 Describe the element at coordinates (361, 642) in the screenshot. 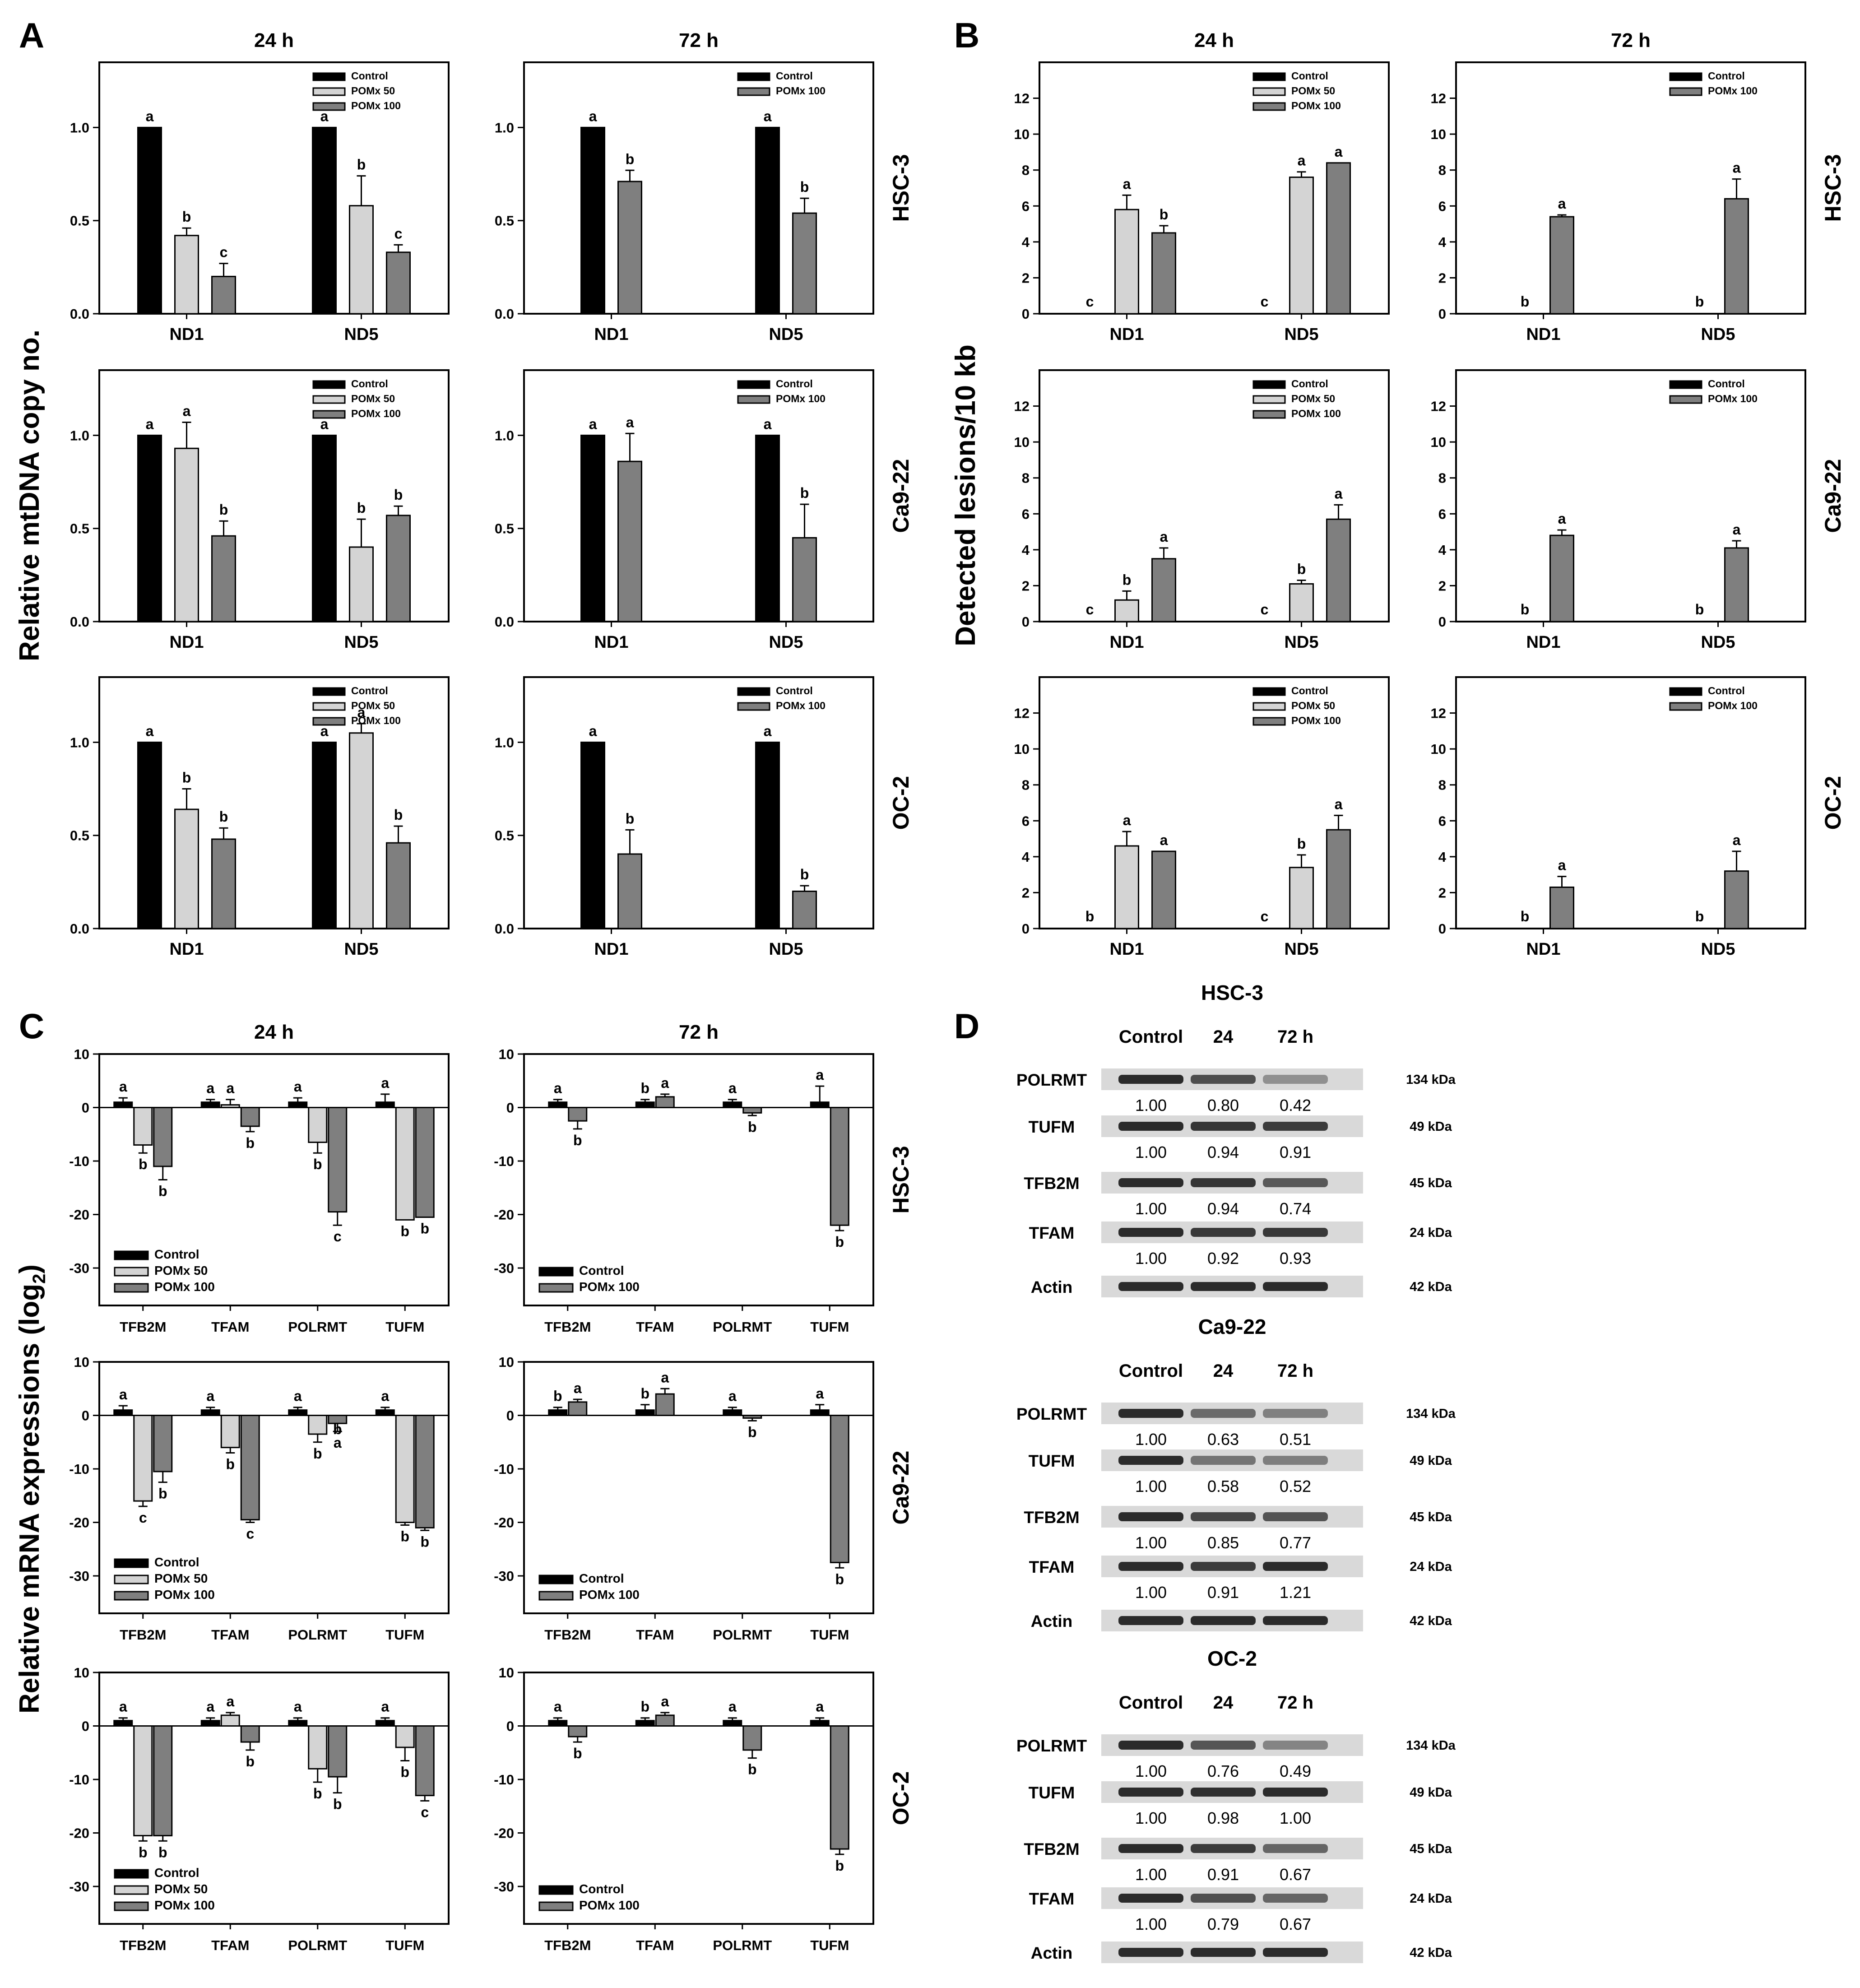

I see `x-tick-label: ND5` at that location.